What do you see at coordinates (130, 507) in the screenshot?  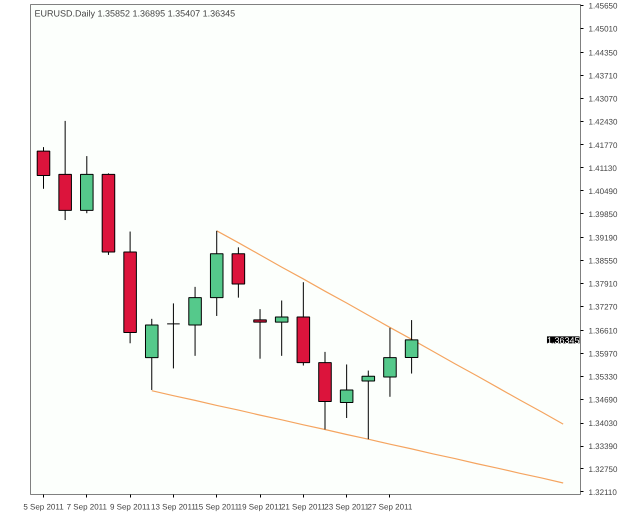 I see `x-tick-label: 9 Sep 2011` at bounding box center [130, 507].